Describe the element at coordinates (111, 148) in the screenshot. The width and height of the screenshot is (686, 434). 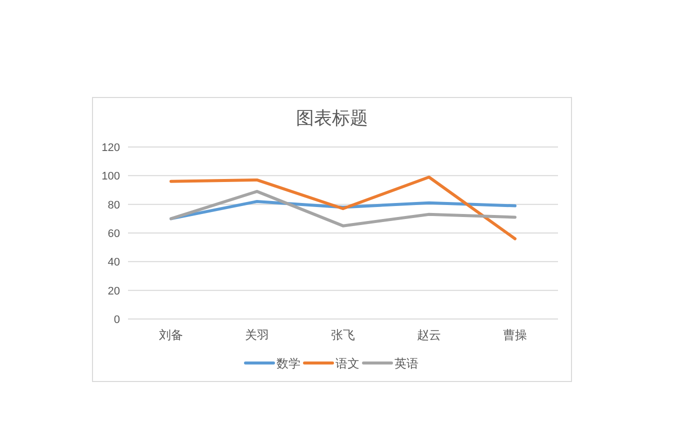
I see `y-tick-label: 120` at that location.